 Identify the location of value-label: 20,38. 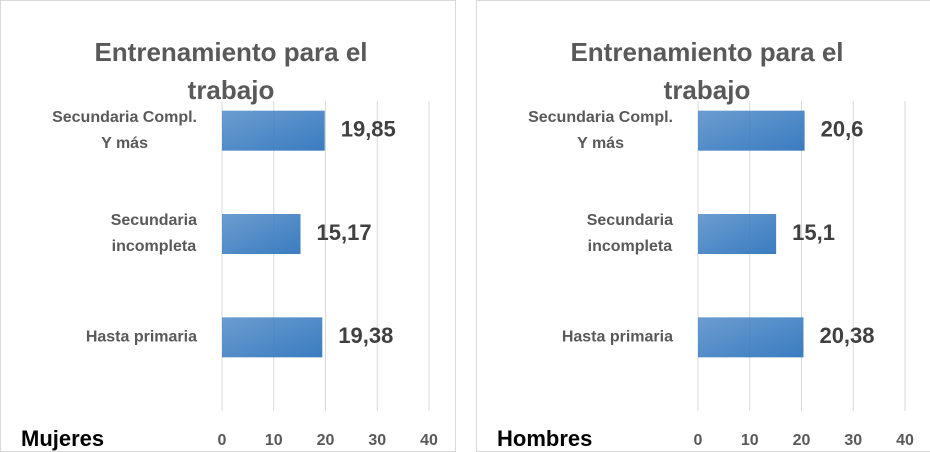
(846, 335).